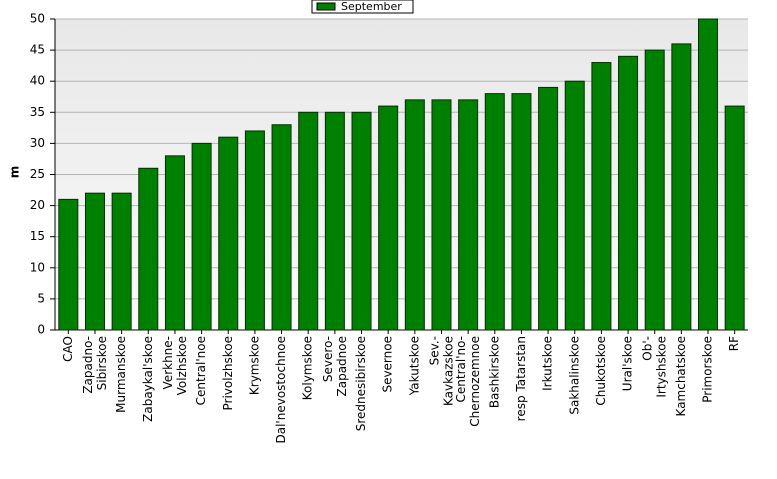 Image resolution: width=777 pixels, height=479 pixels. Describe the element at coordinates (441, 371) in the screenshot. I see `x-tick-label: Sev.-Kavkazskoe` at that location.